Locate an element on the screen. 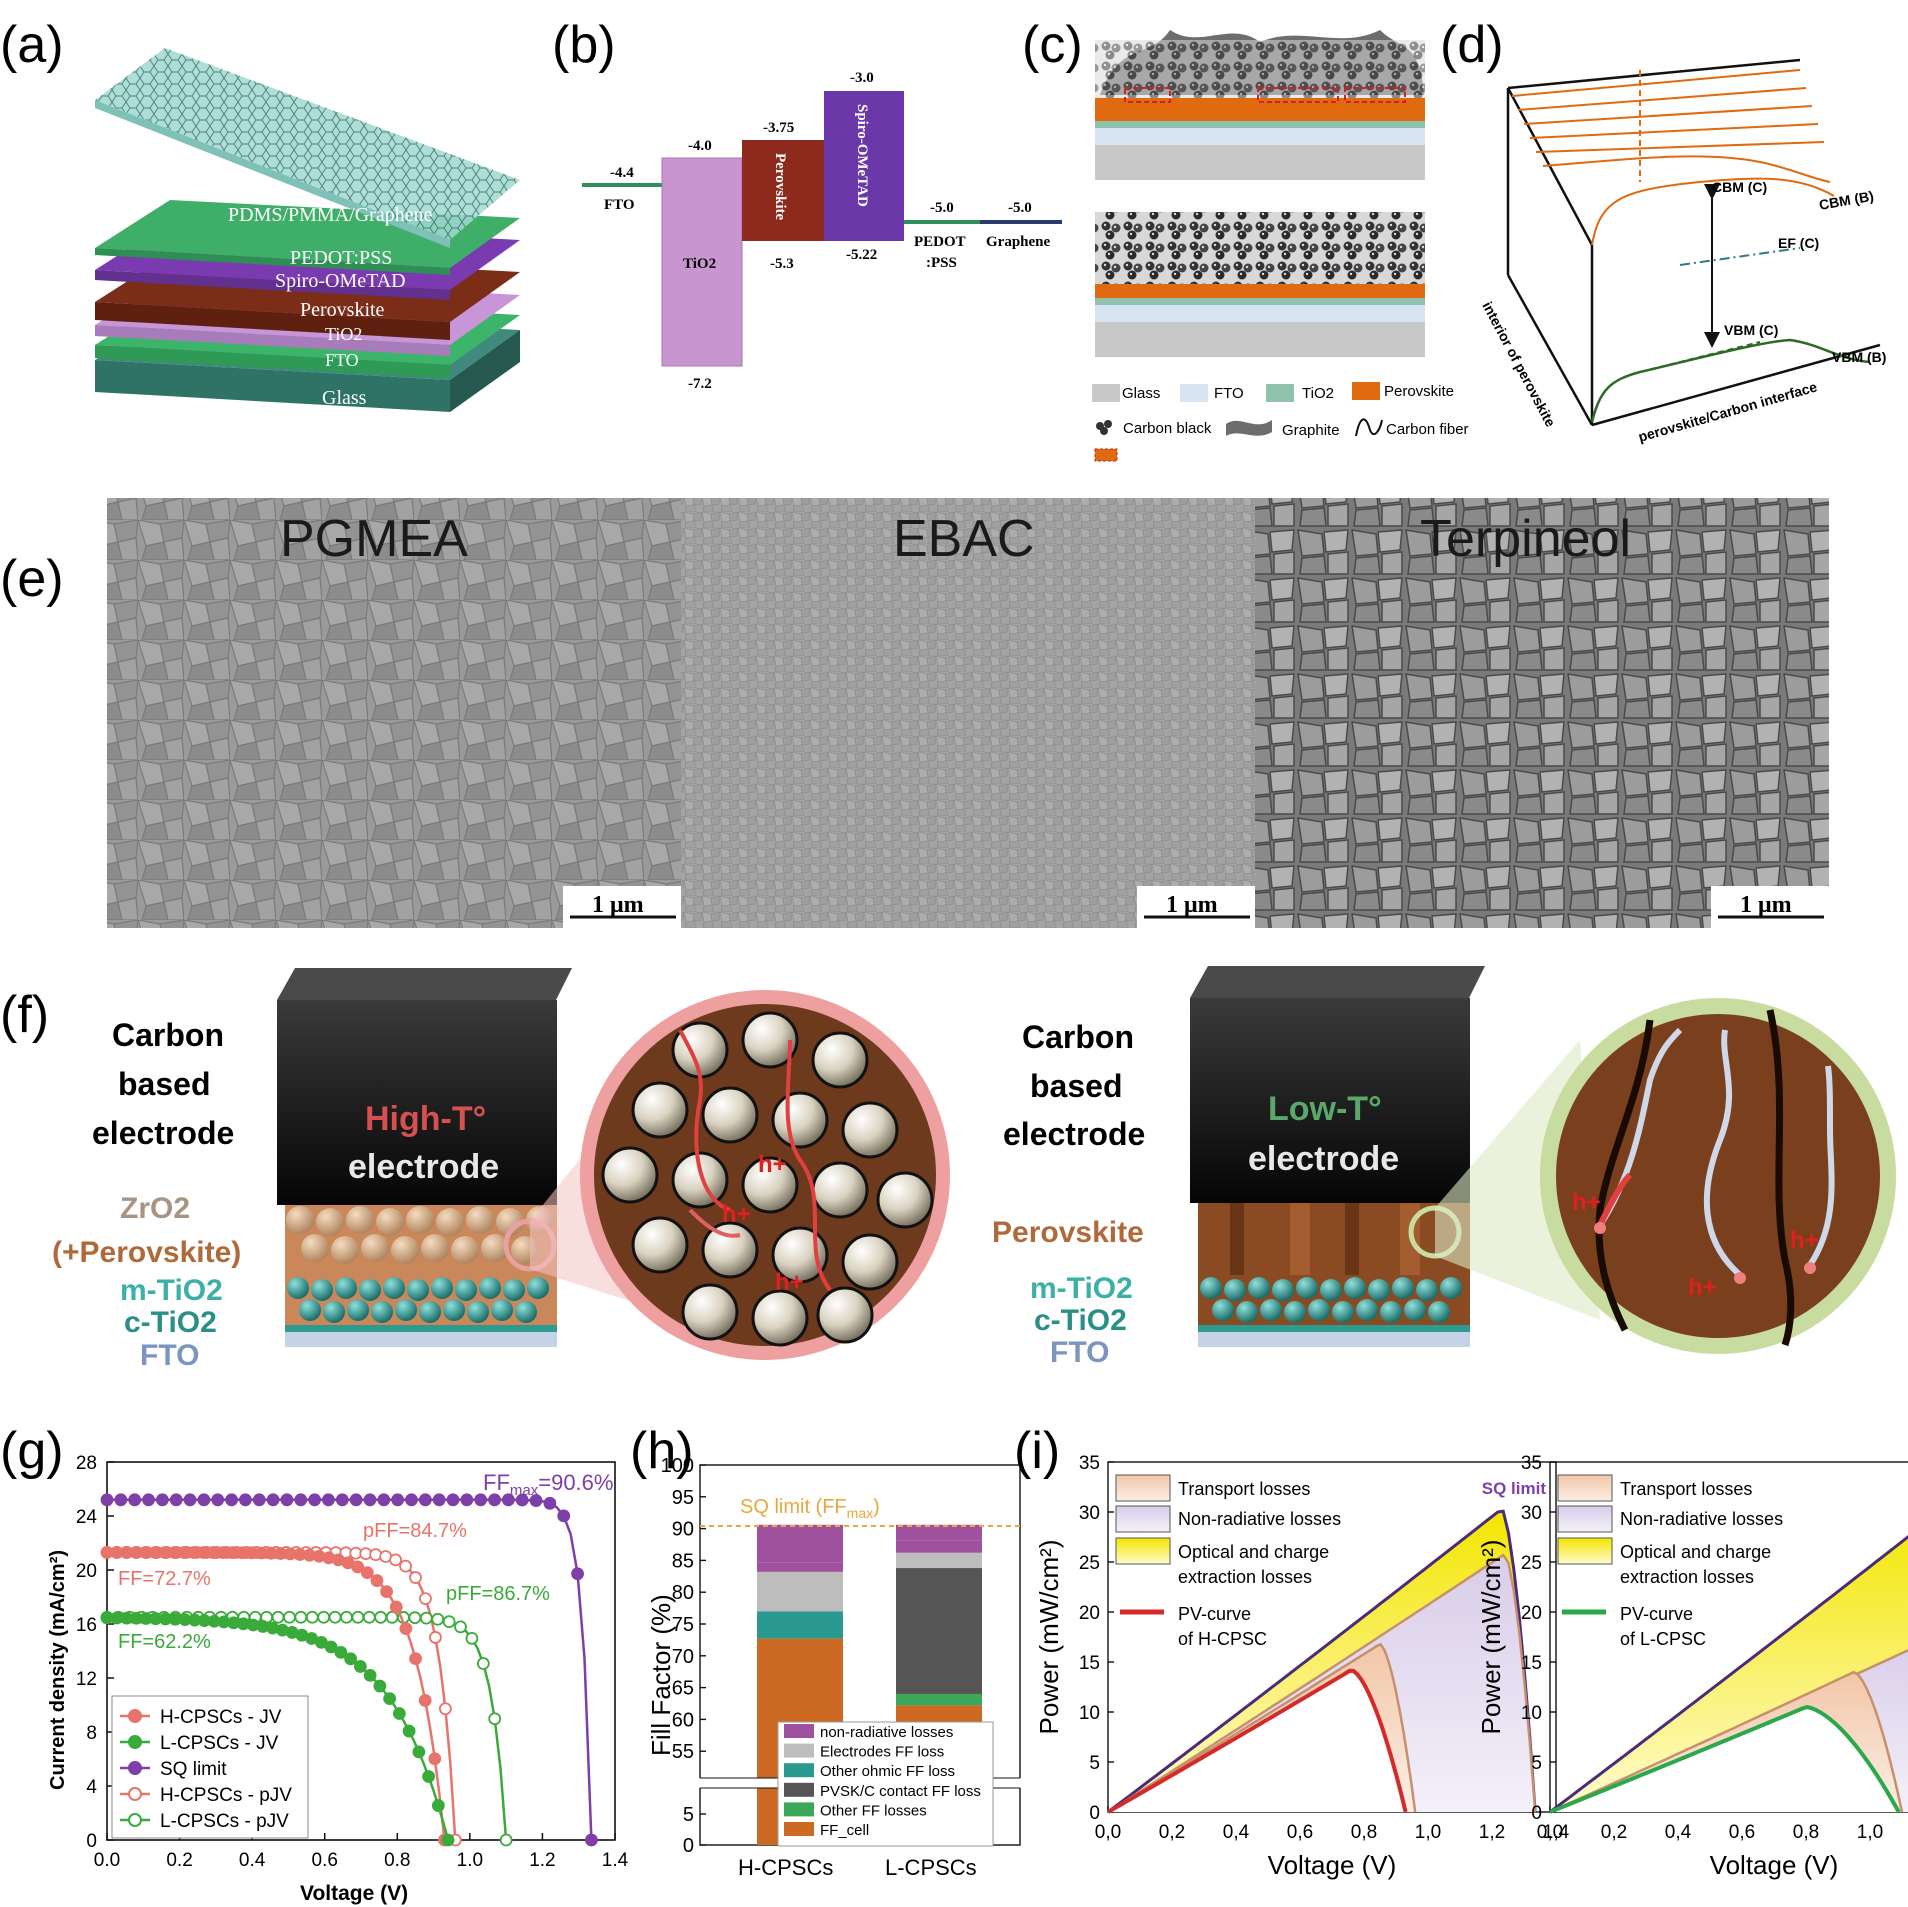  d-axes is located at coordinates (1693, 242).